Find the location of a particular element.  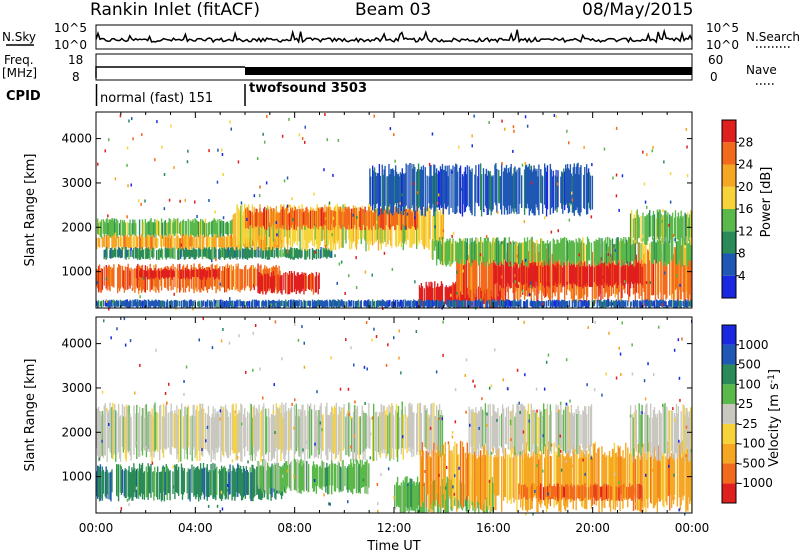

power-colorbar-swatch is located at coordinates (729, 220).